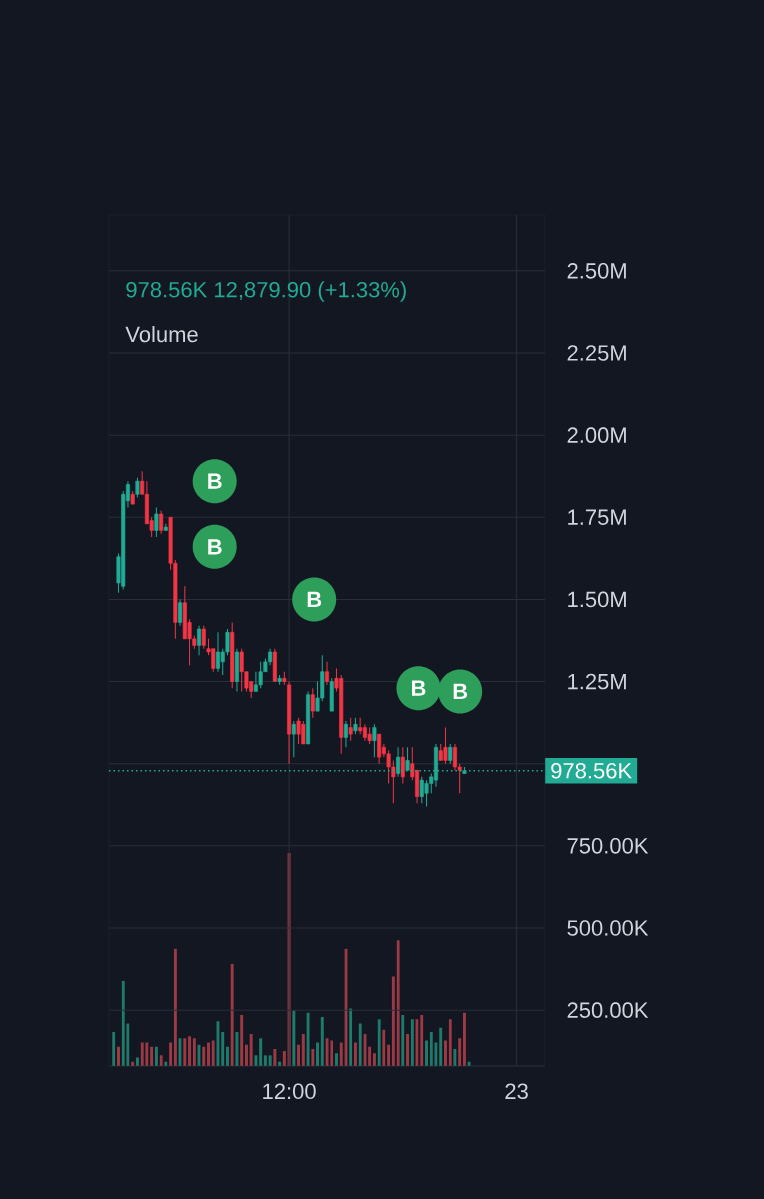 The width and height of the screenshot is (764, 1199). What do you see at coordinates (516, 1091) in the screenshot?
I see `x-tick-label: 23` at bounding box center [516, 1091].